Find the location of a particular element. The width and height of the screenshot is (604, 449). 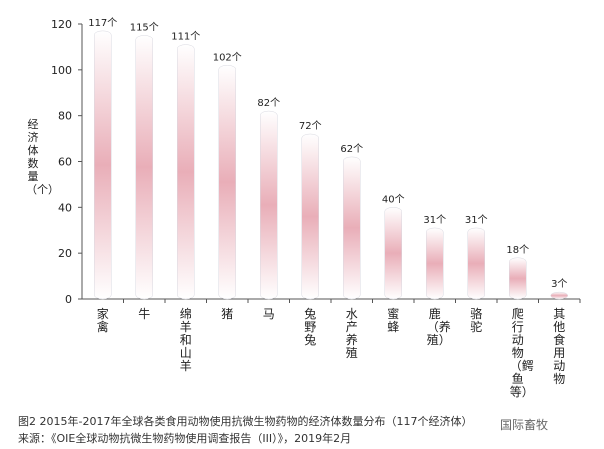

data-label: 117个 is located at coordinates (102, 23).